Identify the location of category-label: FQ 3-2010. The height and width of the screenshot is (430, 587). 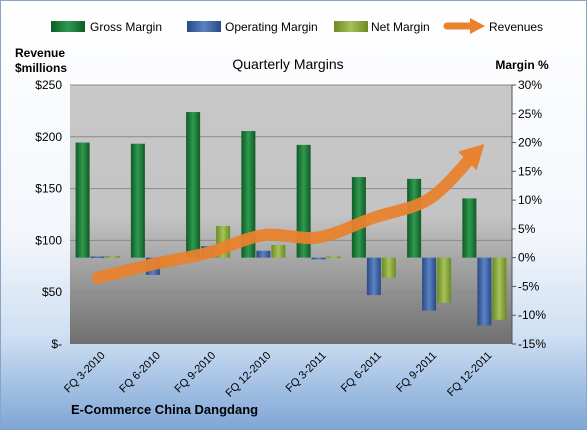
(85, 373).